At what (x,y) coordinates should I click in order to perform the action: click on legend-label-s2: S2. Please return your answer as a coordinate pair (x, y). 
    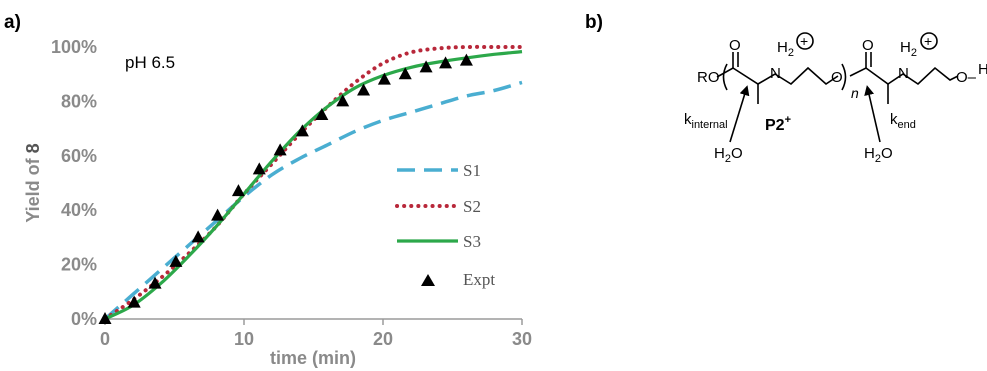
    Looking at the image, I should click on (472, 206).